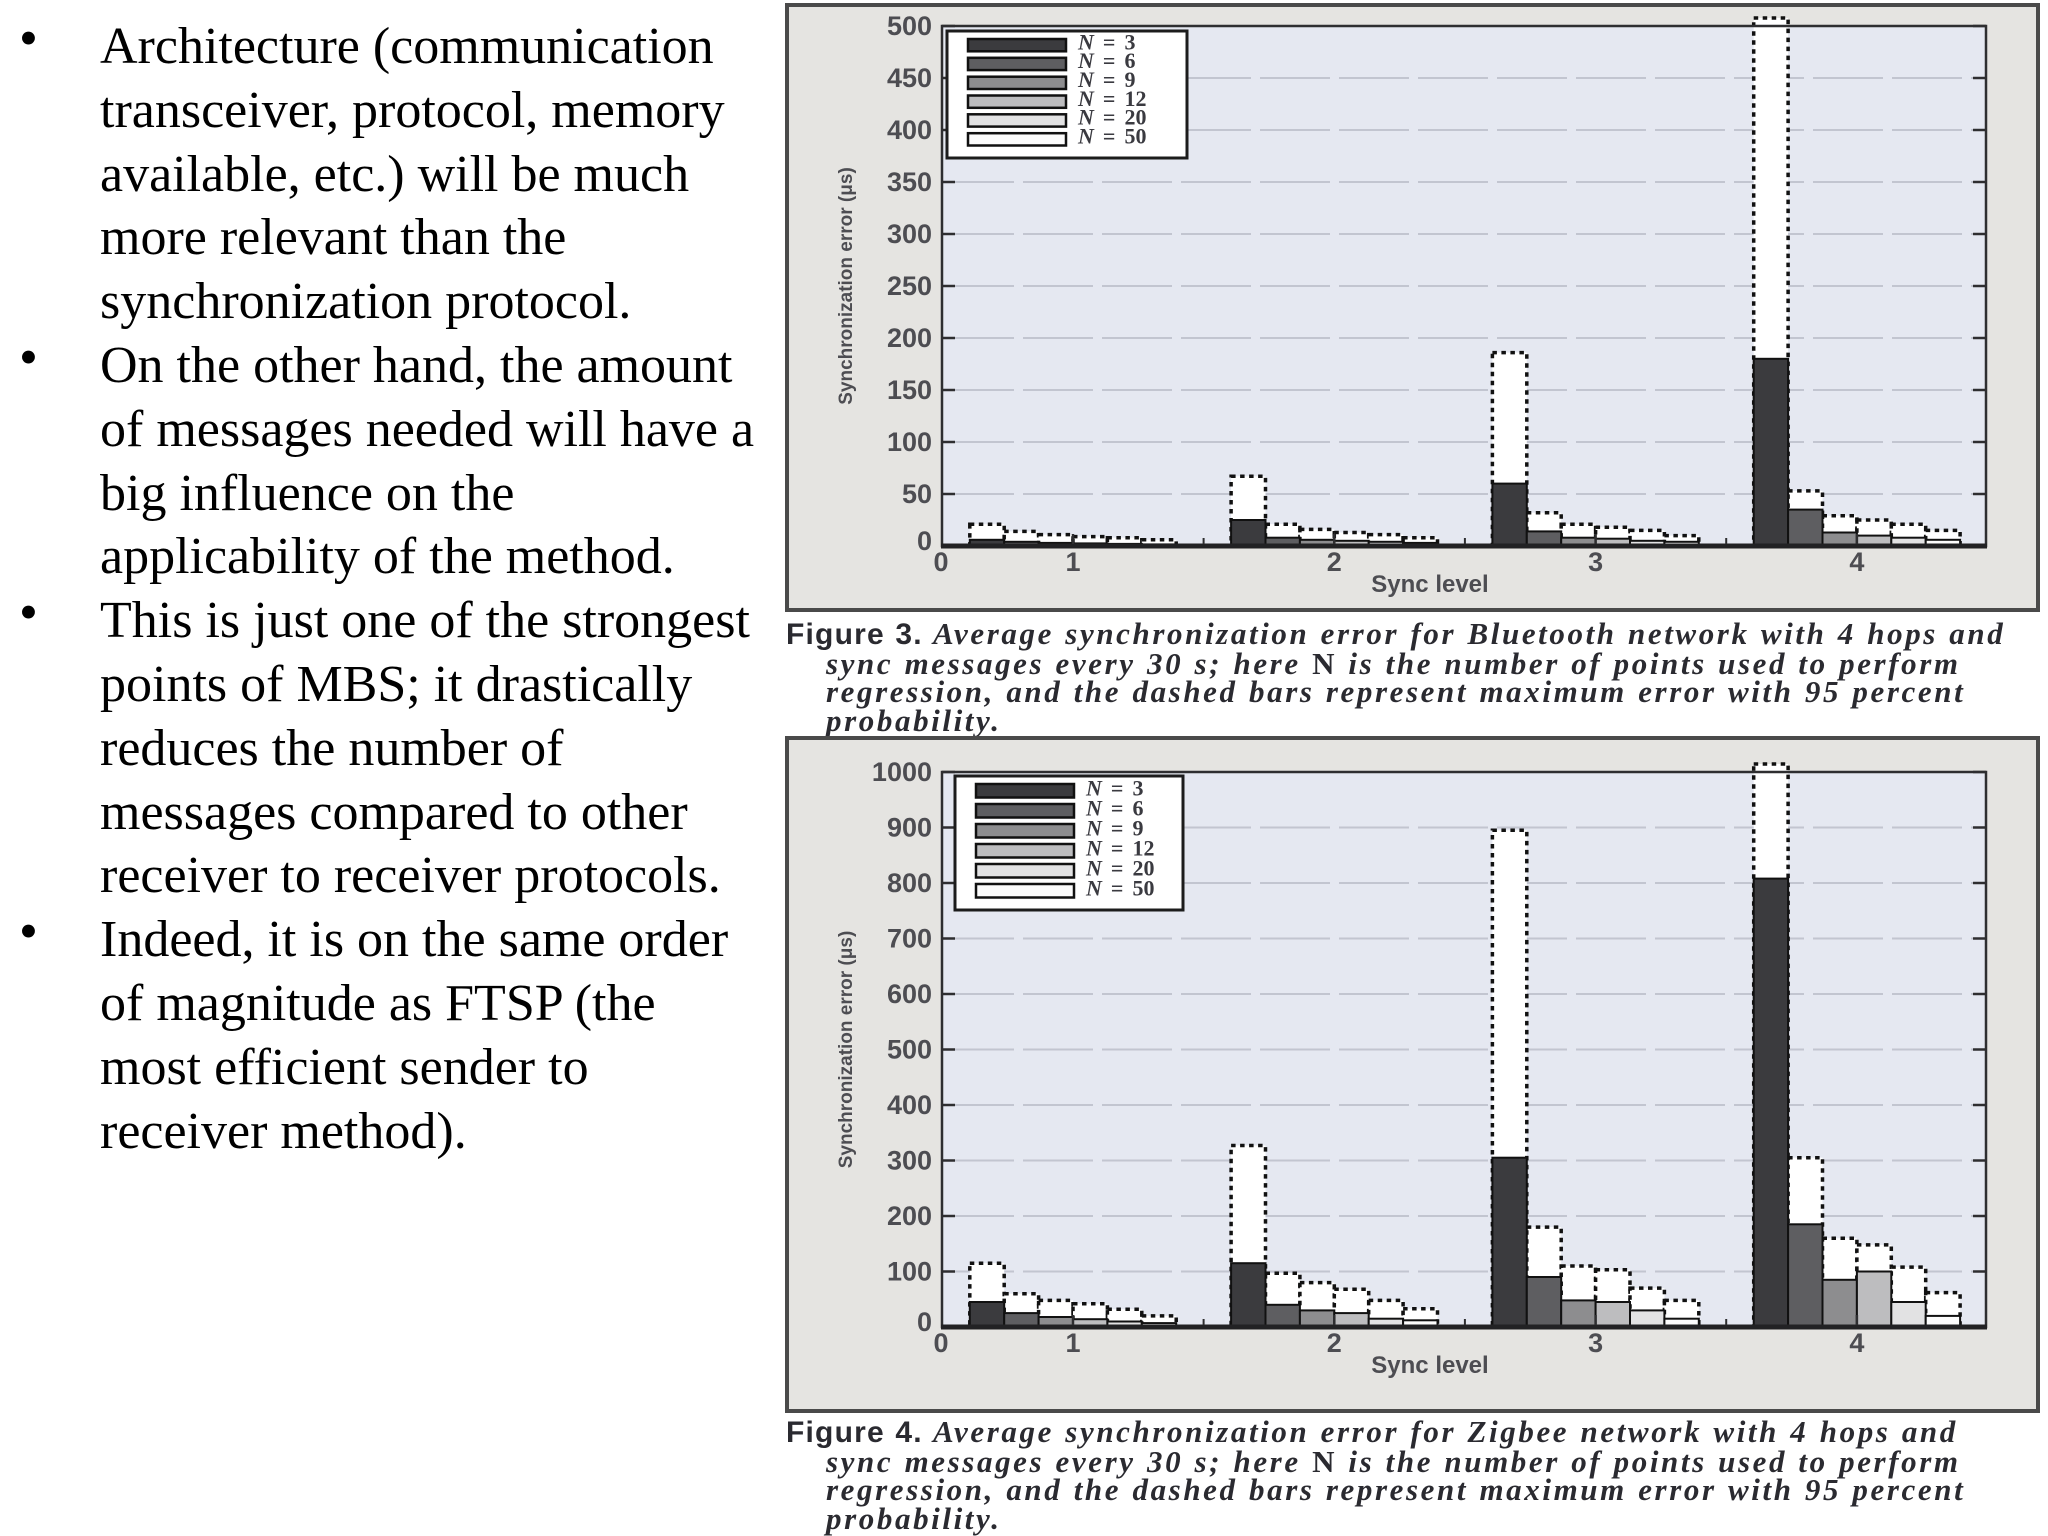 Image resolution: width=2048 pixels, height=1536 pixels. What do you see at coordinates (909, 286) in the screenshot?
I see `svg-text: 250` at bounding box center [909, 286].